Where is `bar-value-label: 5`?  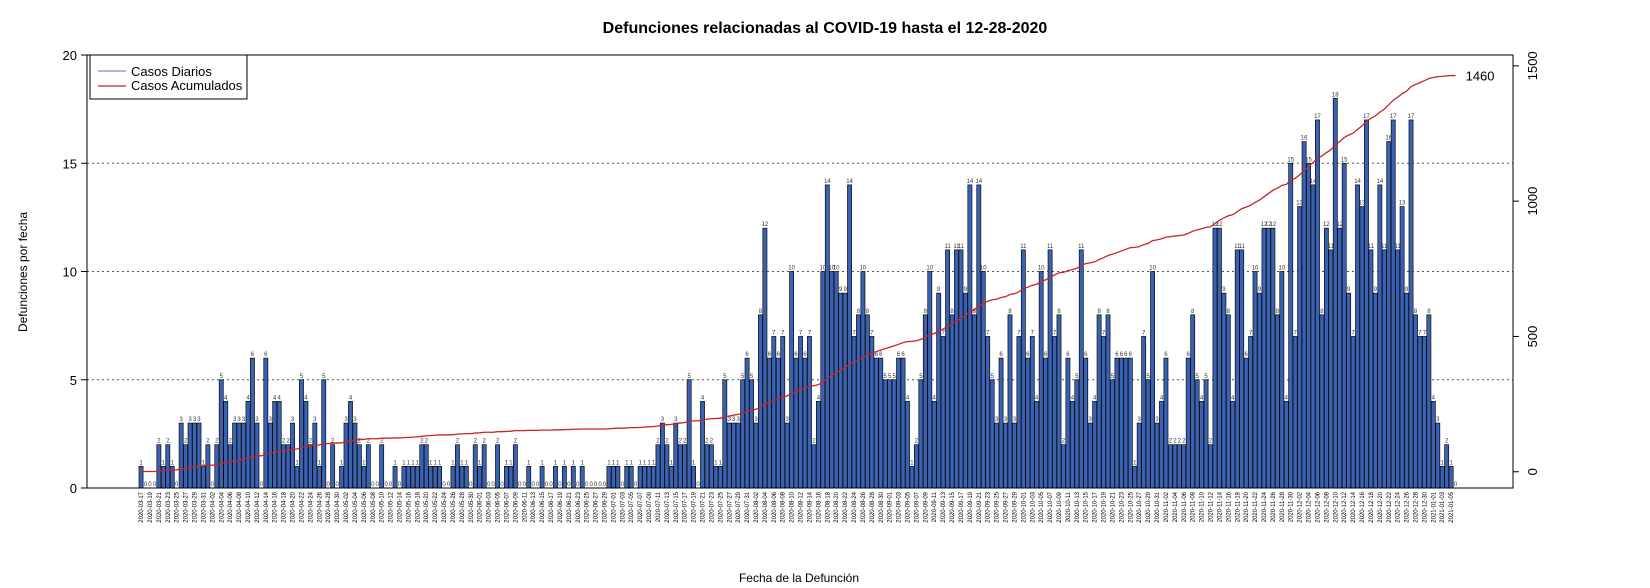 bar-value-label: 5 is located at coordinates (324, 377).